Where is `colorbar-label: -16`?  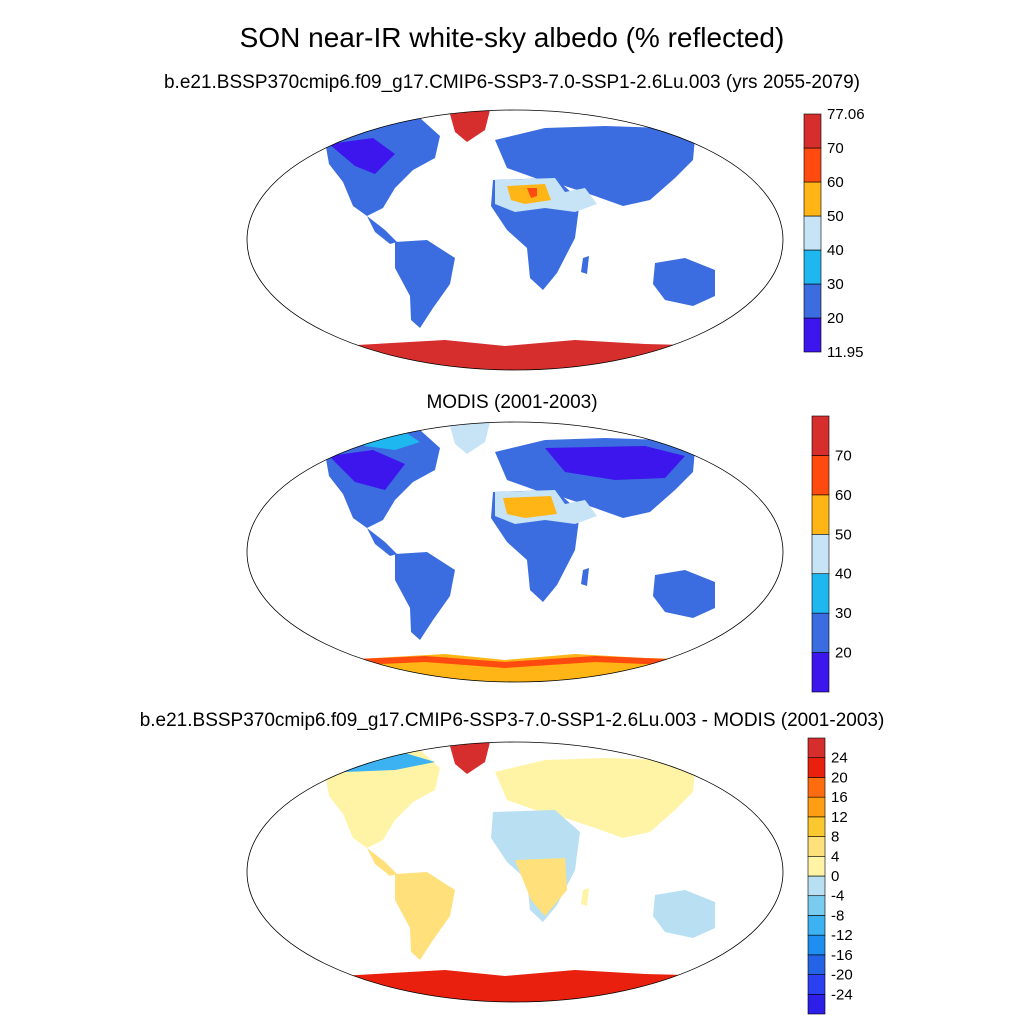
colorbar-label: -16 is located at coordinates (842, 955).